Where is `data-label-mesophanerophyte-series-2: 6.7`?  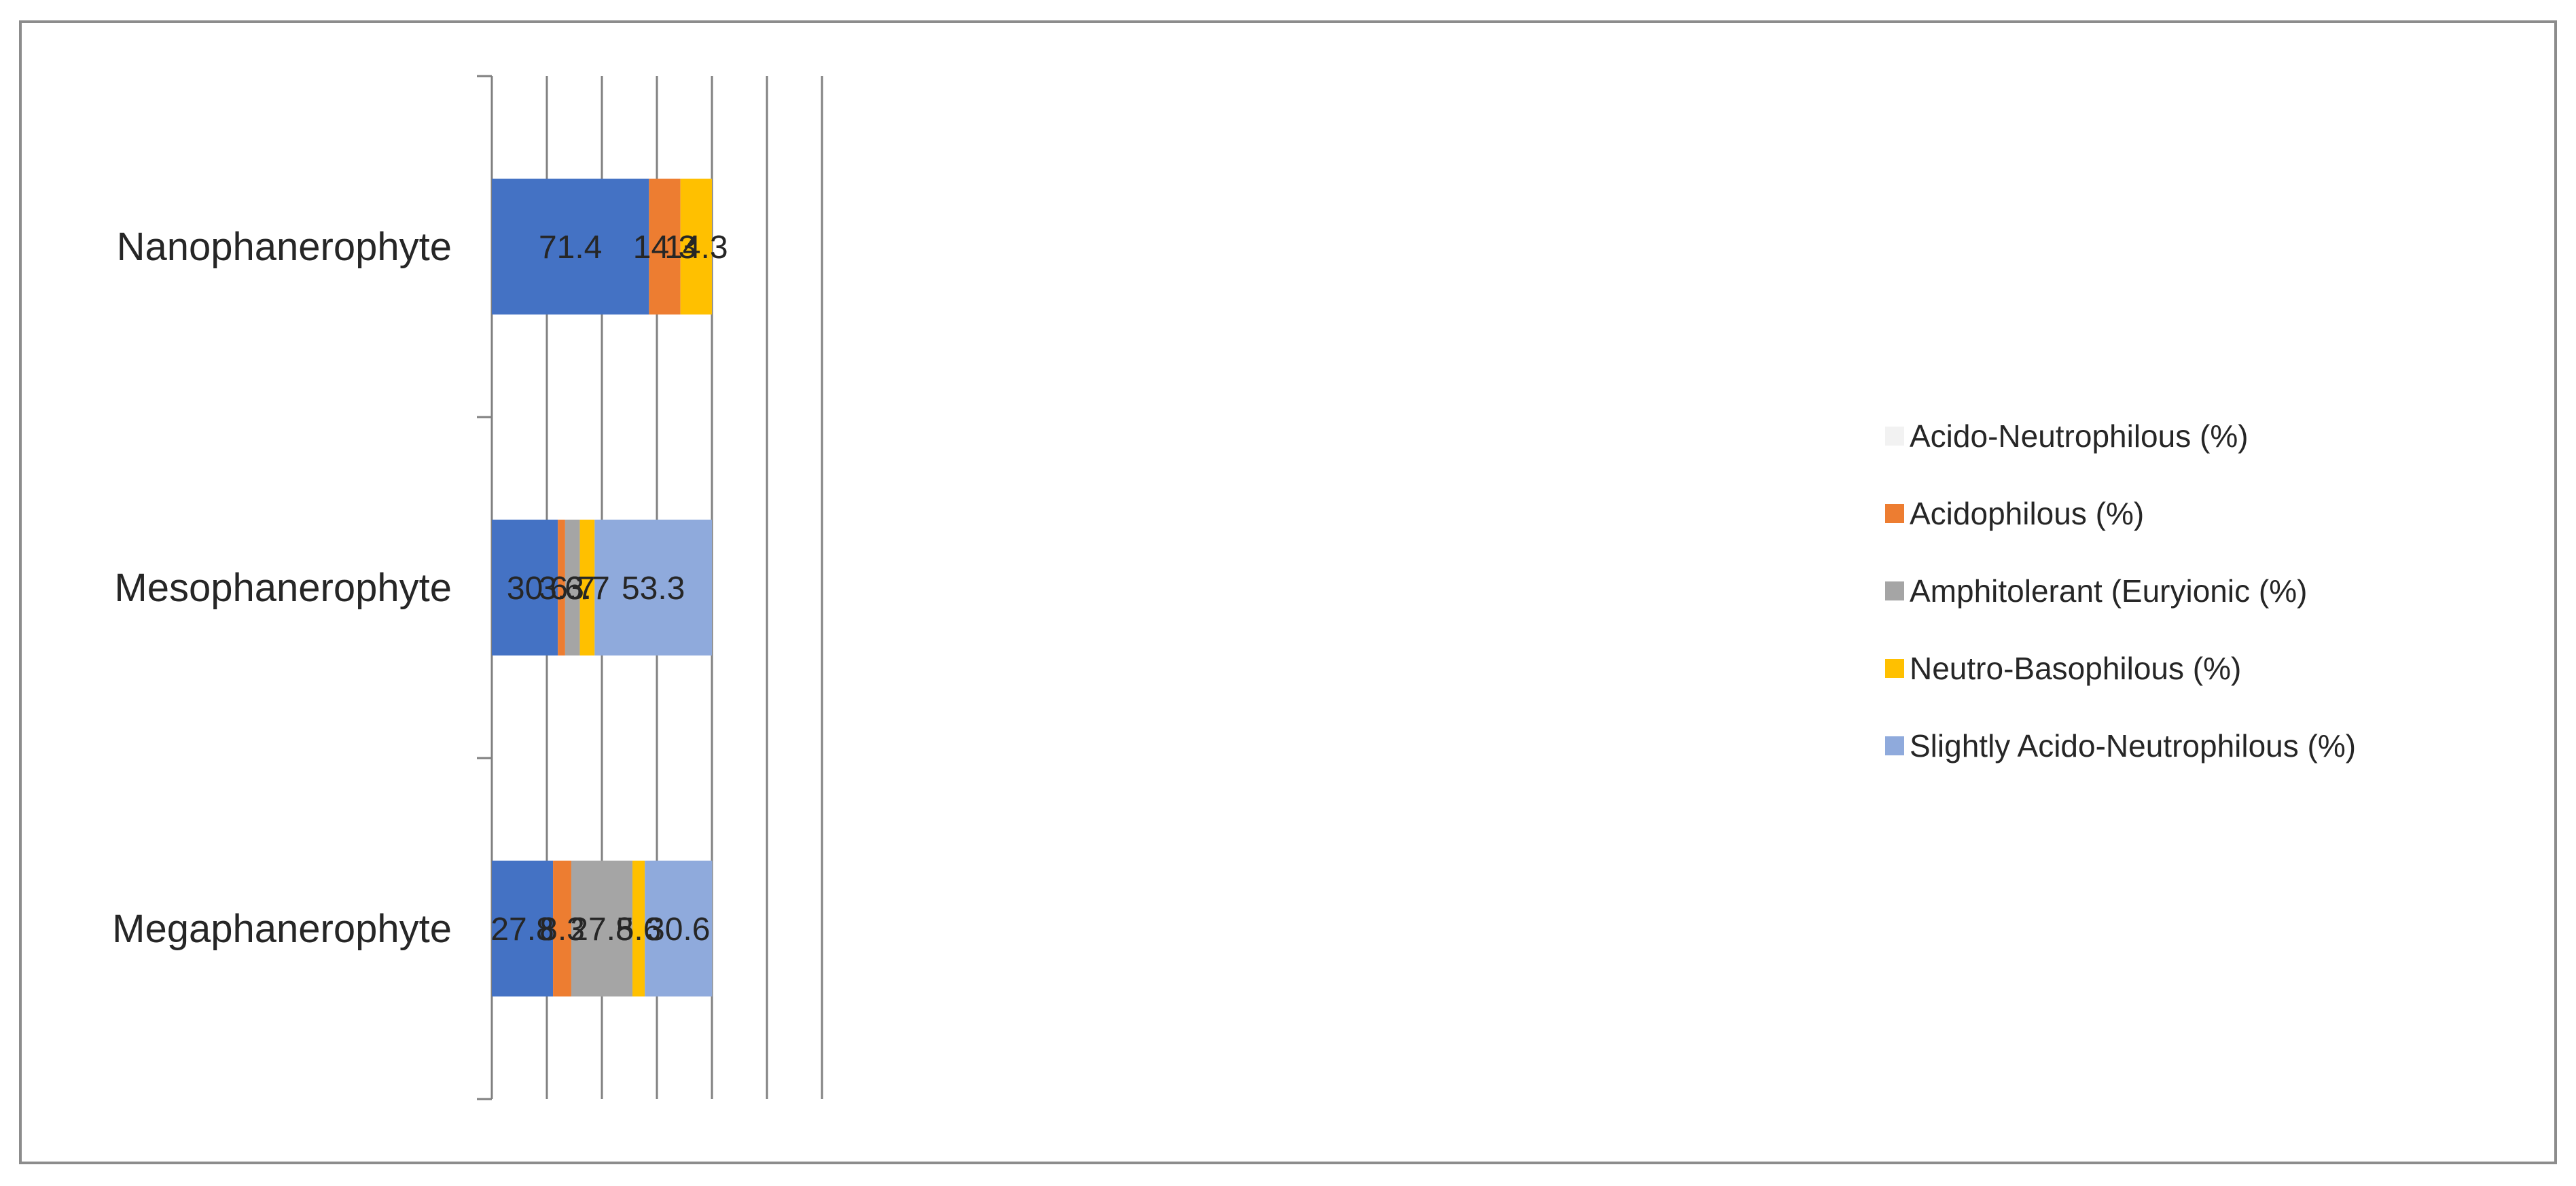
data-label-mesophanerophyte-series-2: 6.7 is located at coordinates (572, 589).